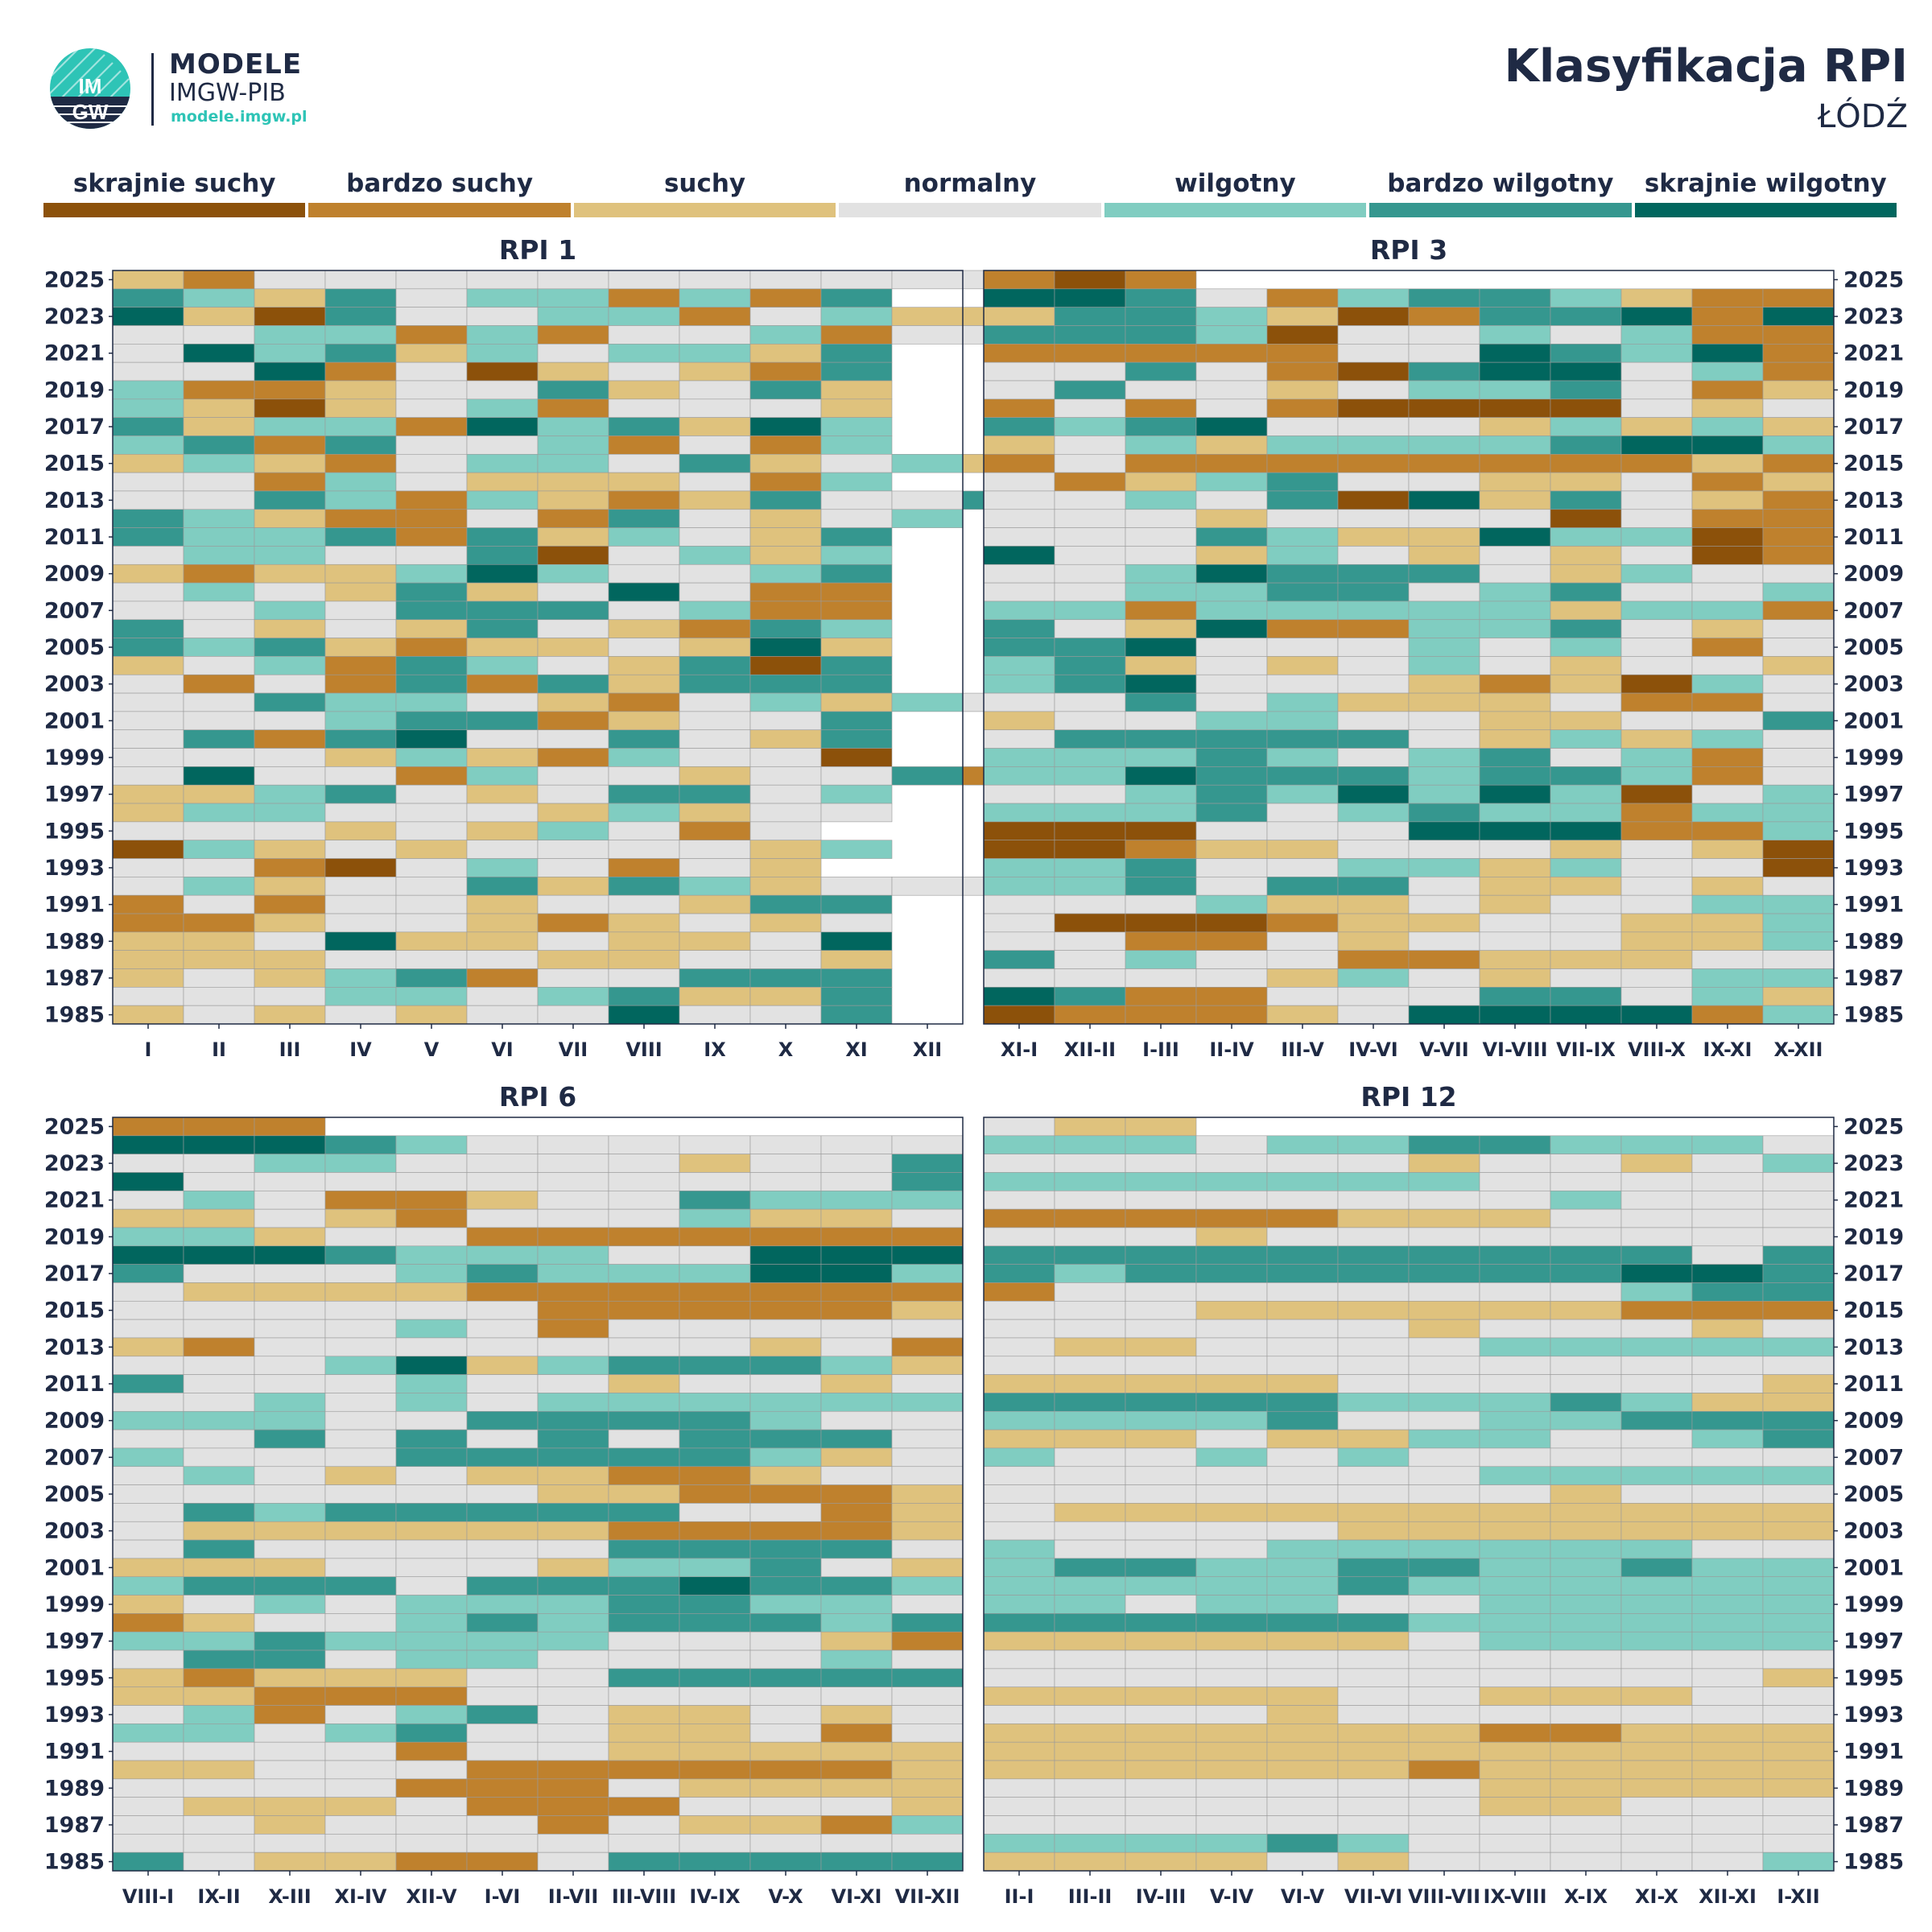 The image size is (1932, 1932). Describe the element at coordinates (239, 117) in the screenshot. I see `logo-url: modele.imgw.pl` at that location.